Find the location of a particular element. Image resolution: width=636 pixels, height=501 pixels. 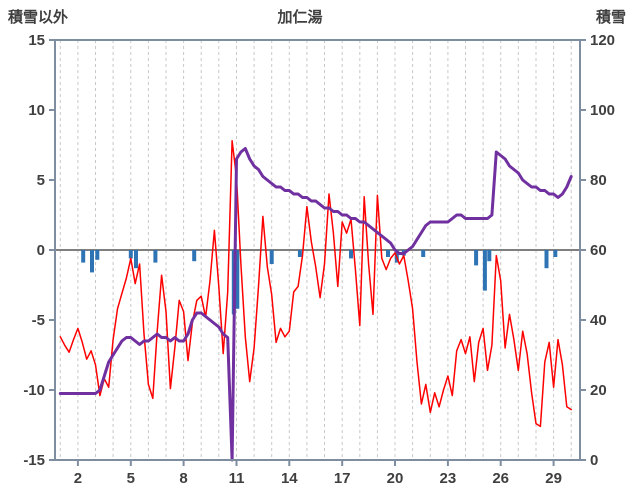

svg-text: 17 is located at coordinates (342, 478).